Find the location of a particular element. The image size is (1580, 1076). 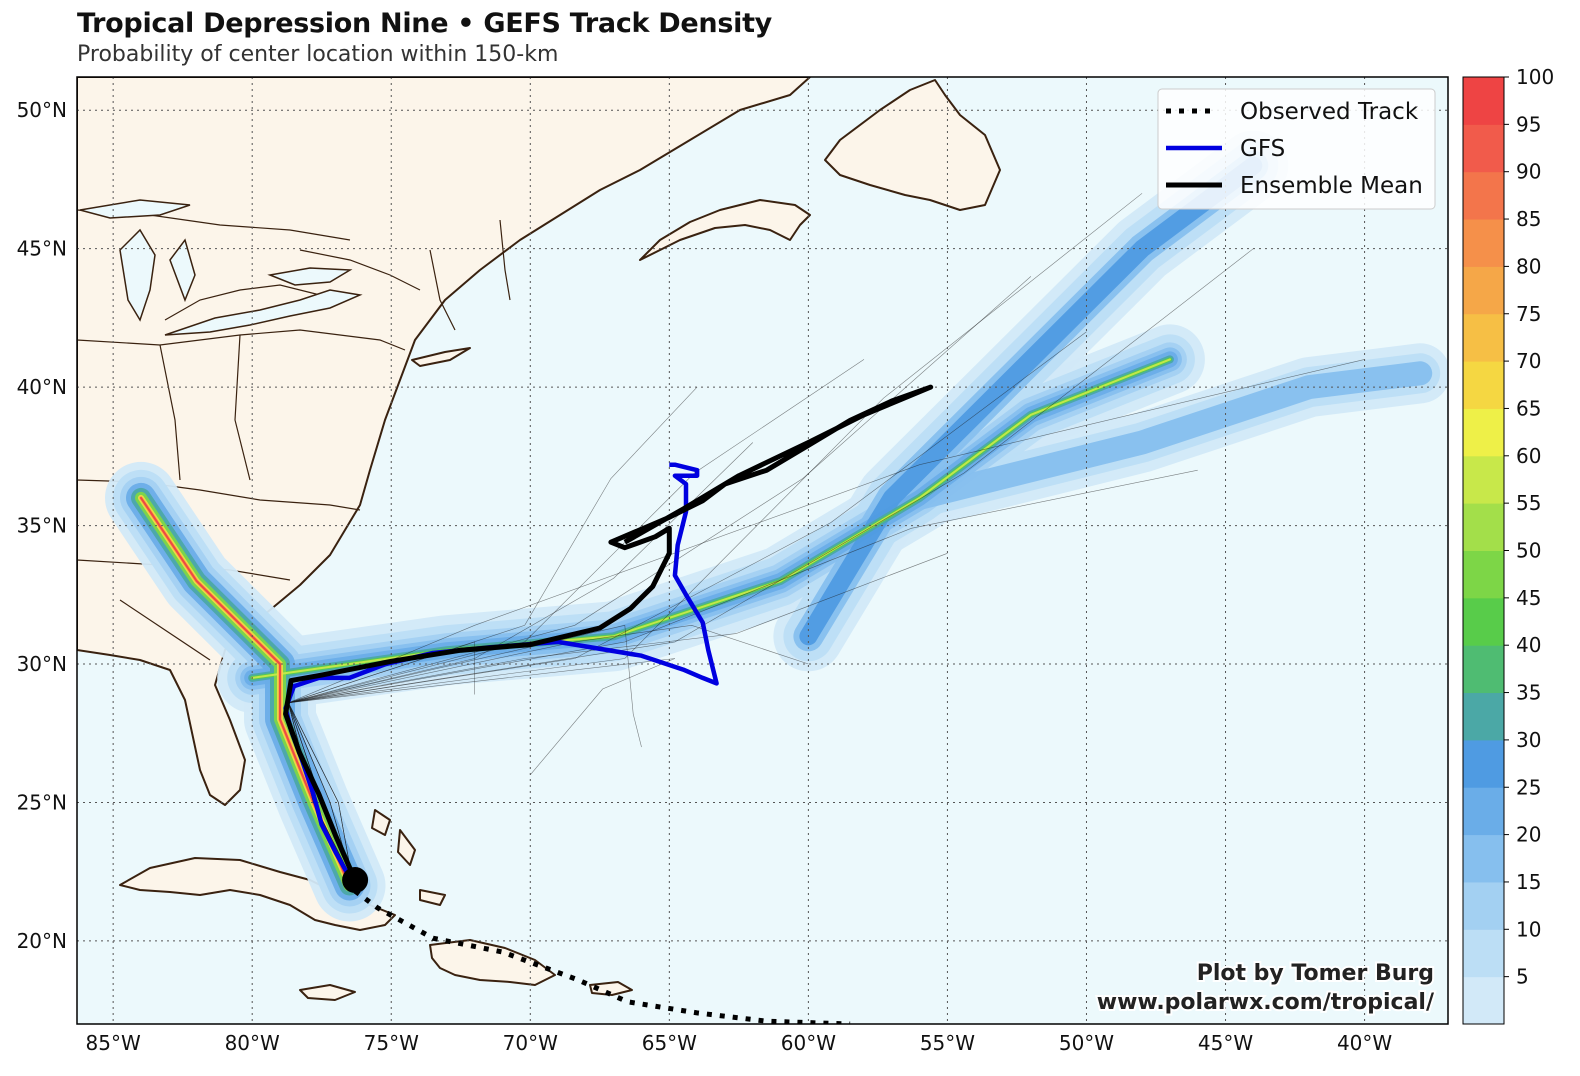

colorbar-tick-label: 20 is located at coordinates (1528, 835).